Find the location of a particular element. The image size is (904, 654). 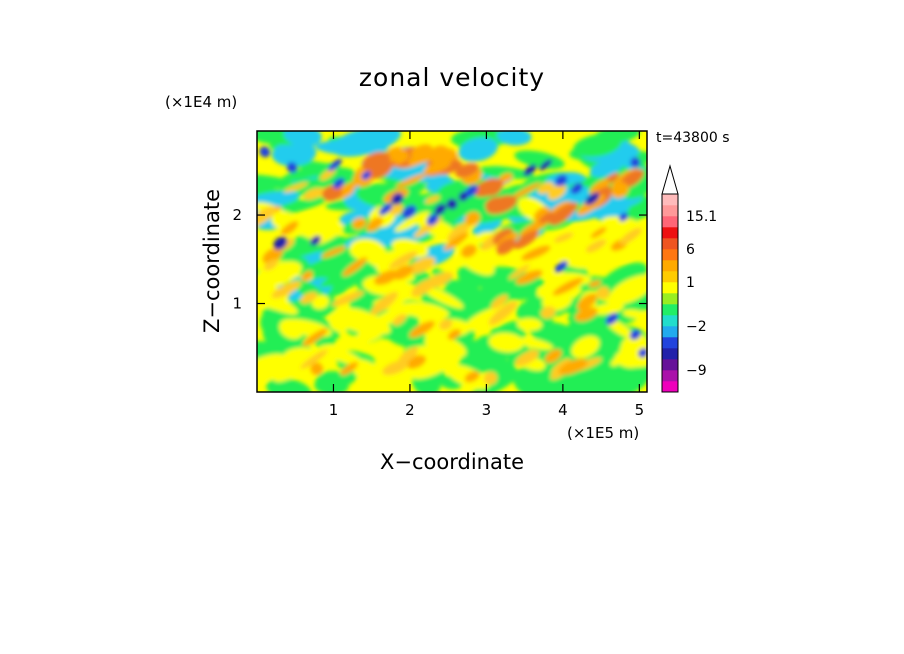

y-tick-label: 1 is located at coordinates (237, 304).